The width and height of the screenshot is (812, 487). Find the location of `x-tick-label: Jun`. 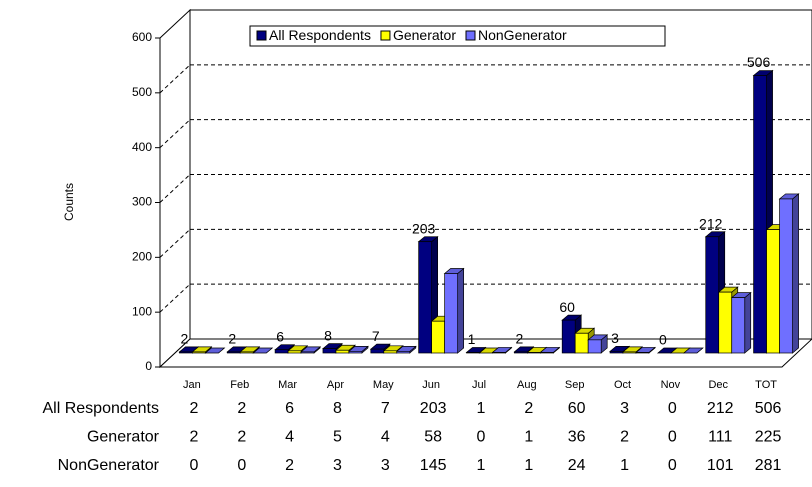

x-tick-label: Jun is located at coordinates (431, 385).